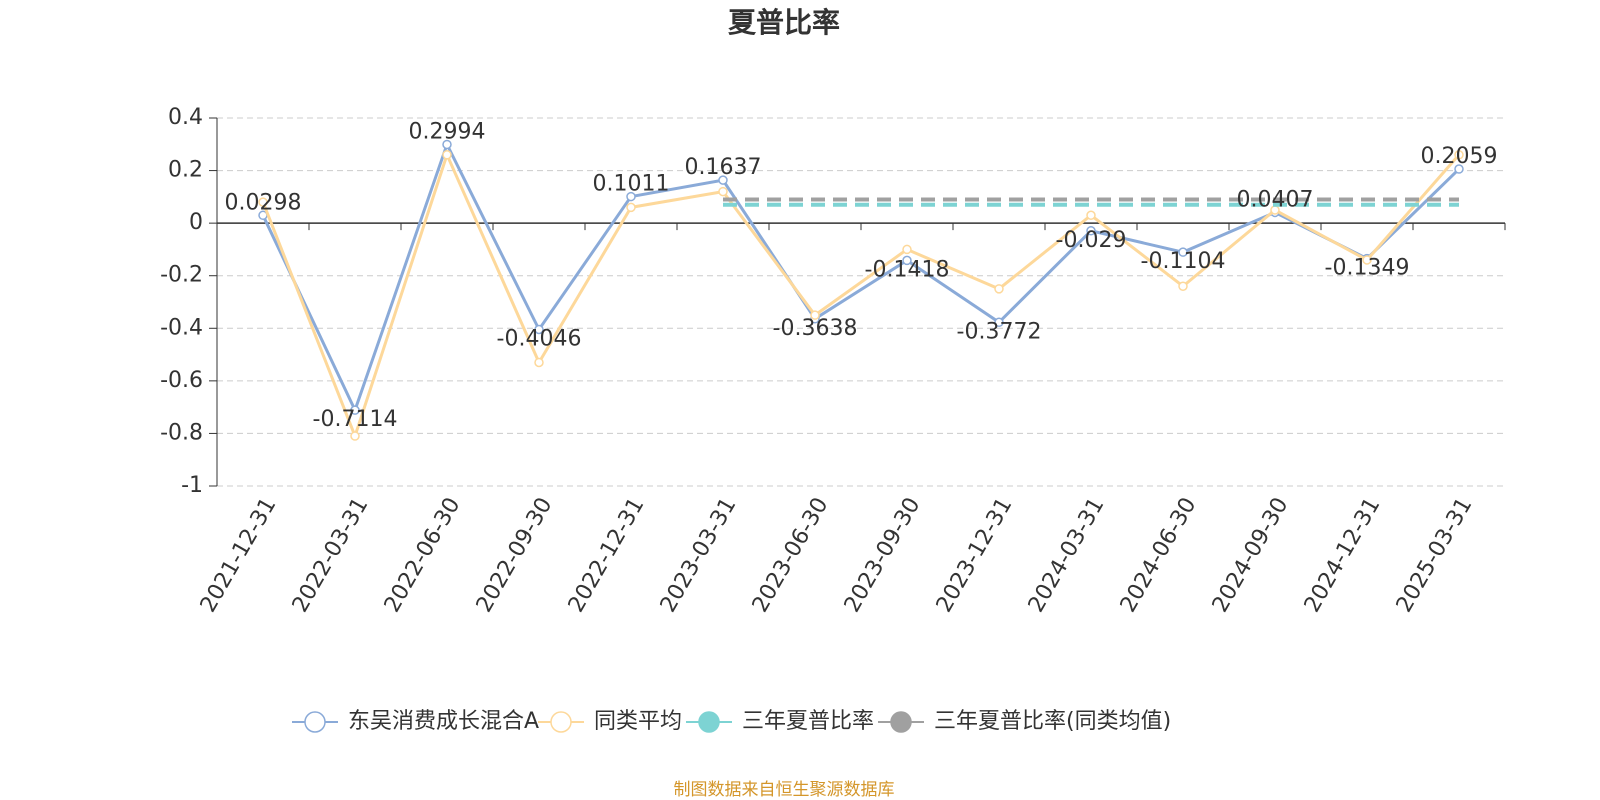 The height and width of the screenshot is (800, 1600). I want to click on x-tick-label: 2023-09-30, so click(883, 555).